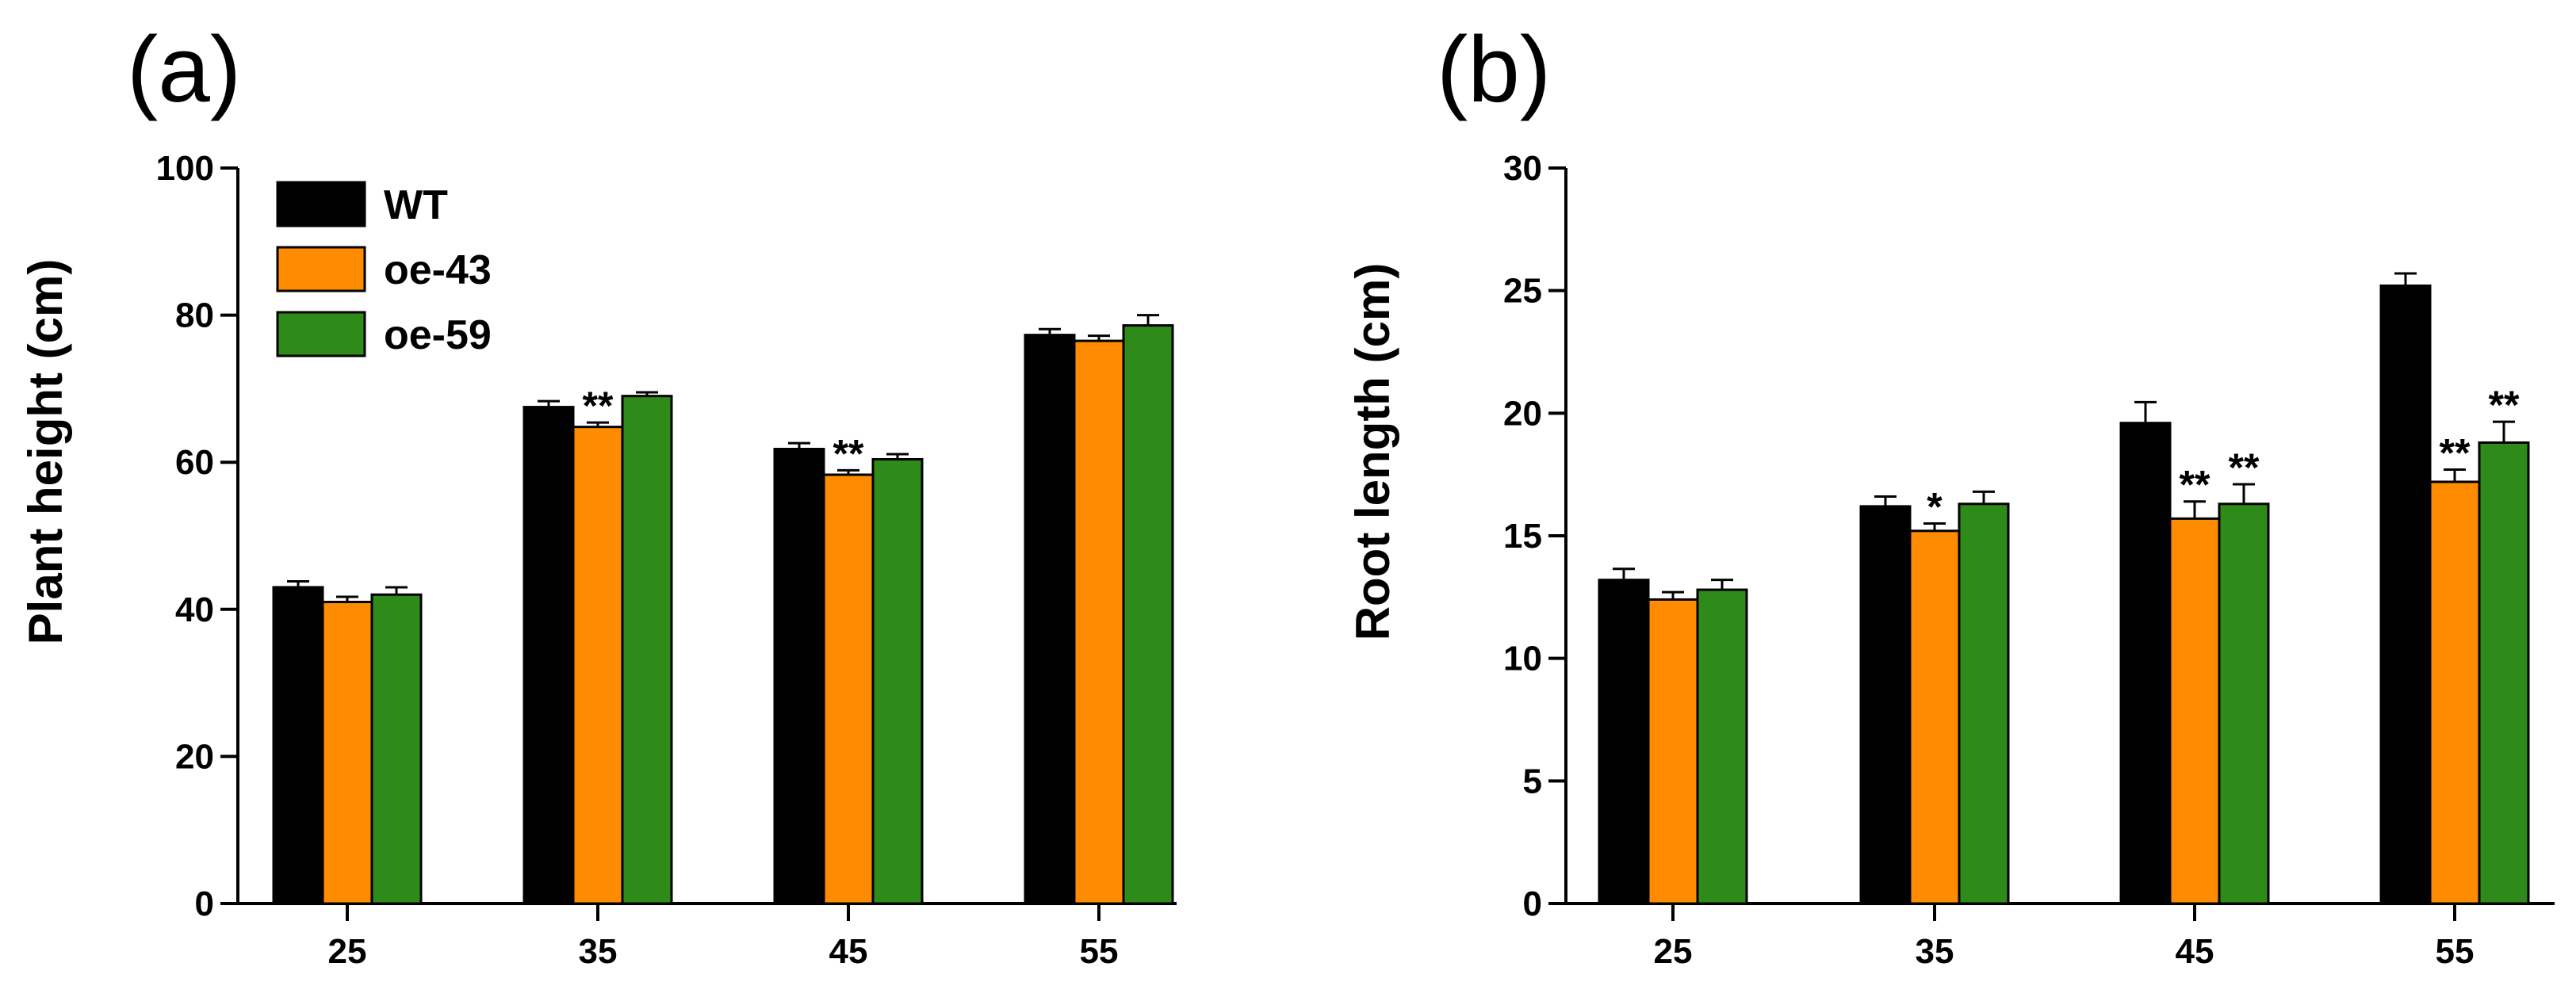  I want to click on legend-swatch-wt, so click(321, 204).